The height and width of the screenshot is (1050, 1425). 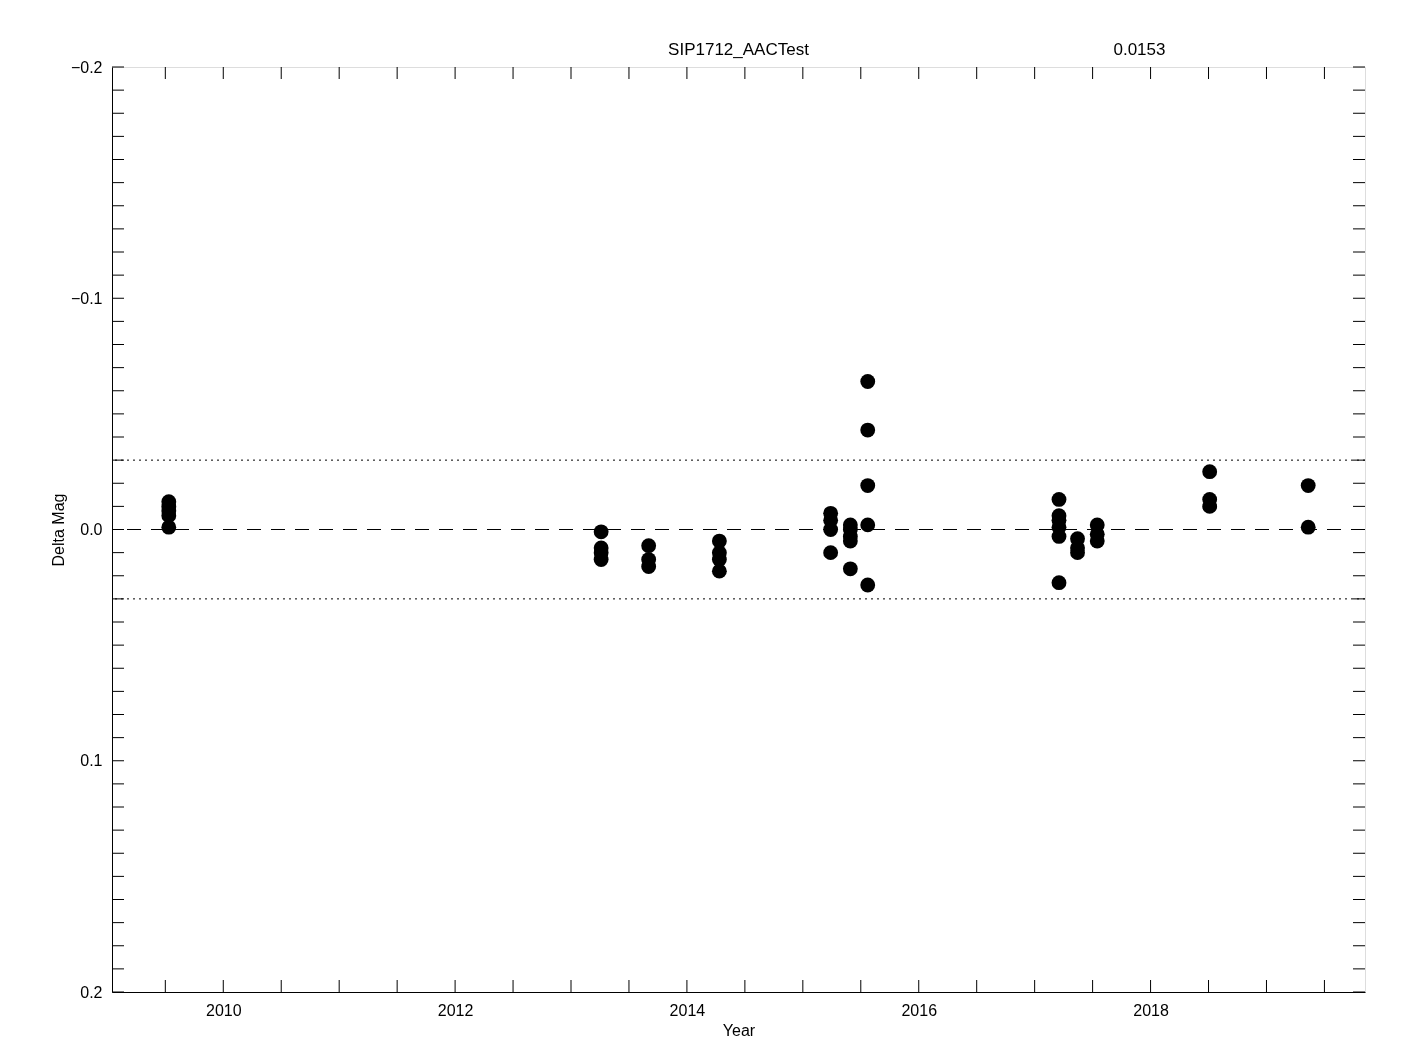 What do you see at coordinates (739, 1030) in the screenshot?
I see `x-axis-title: Year` at bounding box center [739, 1030].